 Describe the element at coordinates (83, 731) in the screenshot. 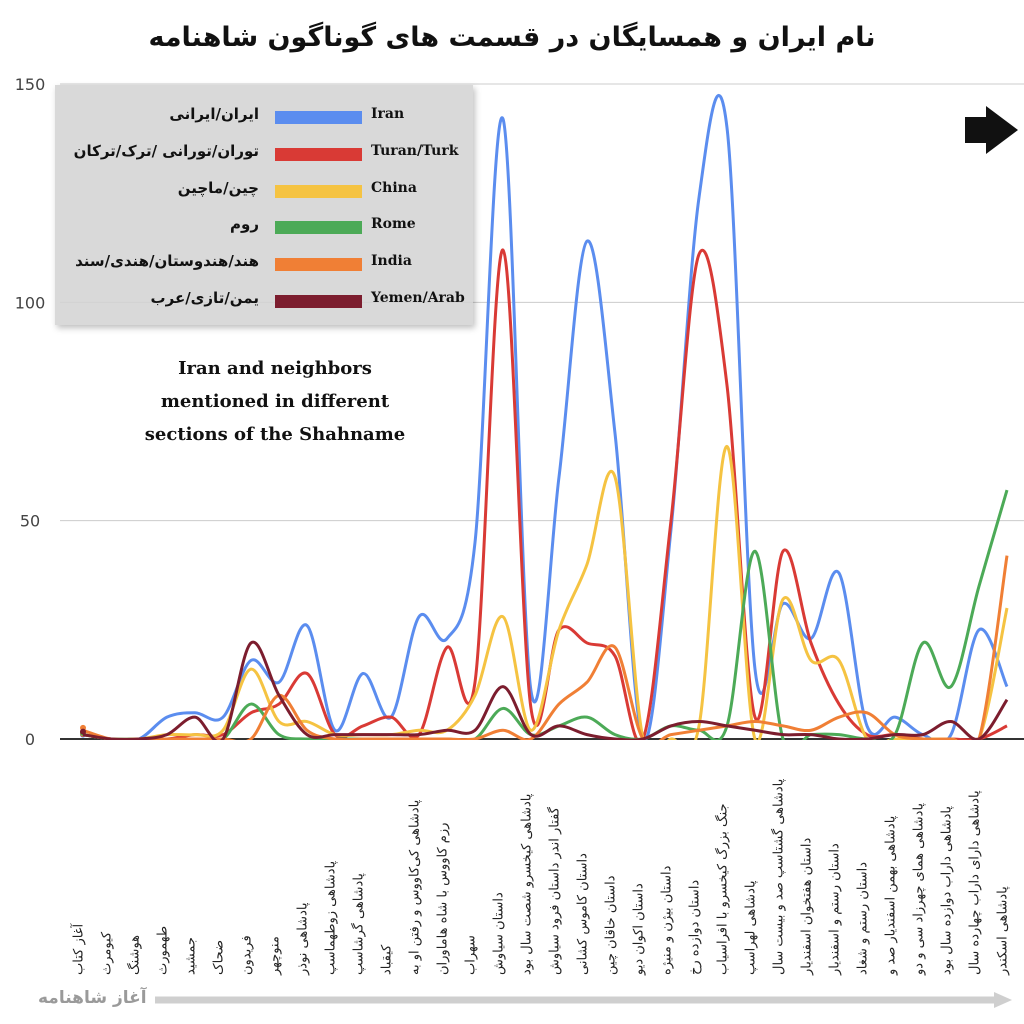

I see `data-point` at that location.